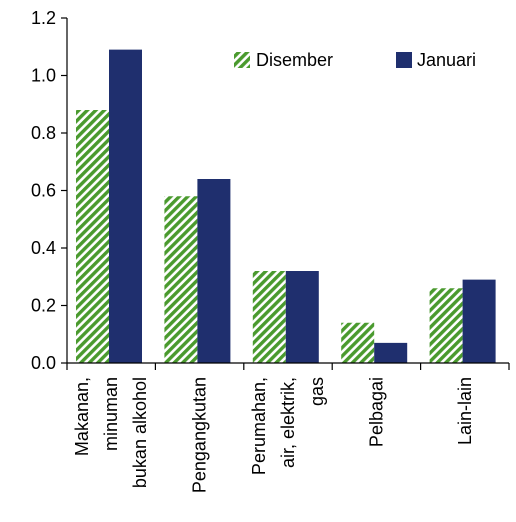 The width and height of the screenshot is (516, 522). What do you see at coordinates (242, 60) in the screenshot?
I see `legend-swatch-disember` at bounding box center [242, 60].